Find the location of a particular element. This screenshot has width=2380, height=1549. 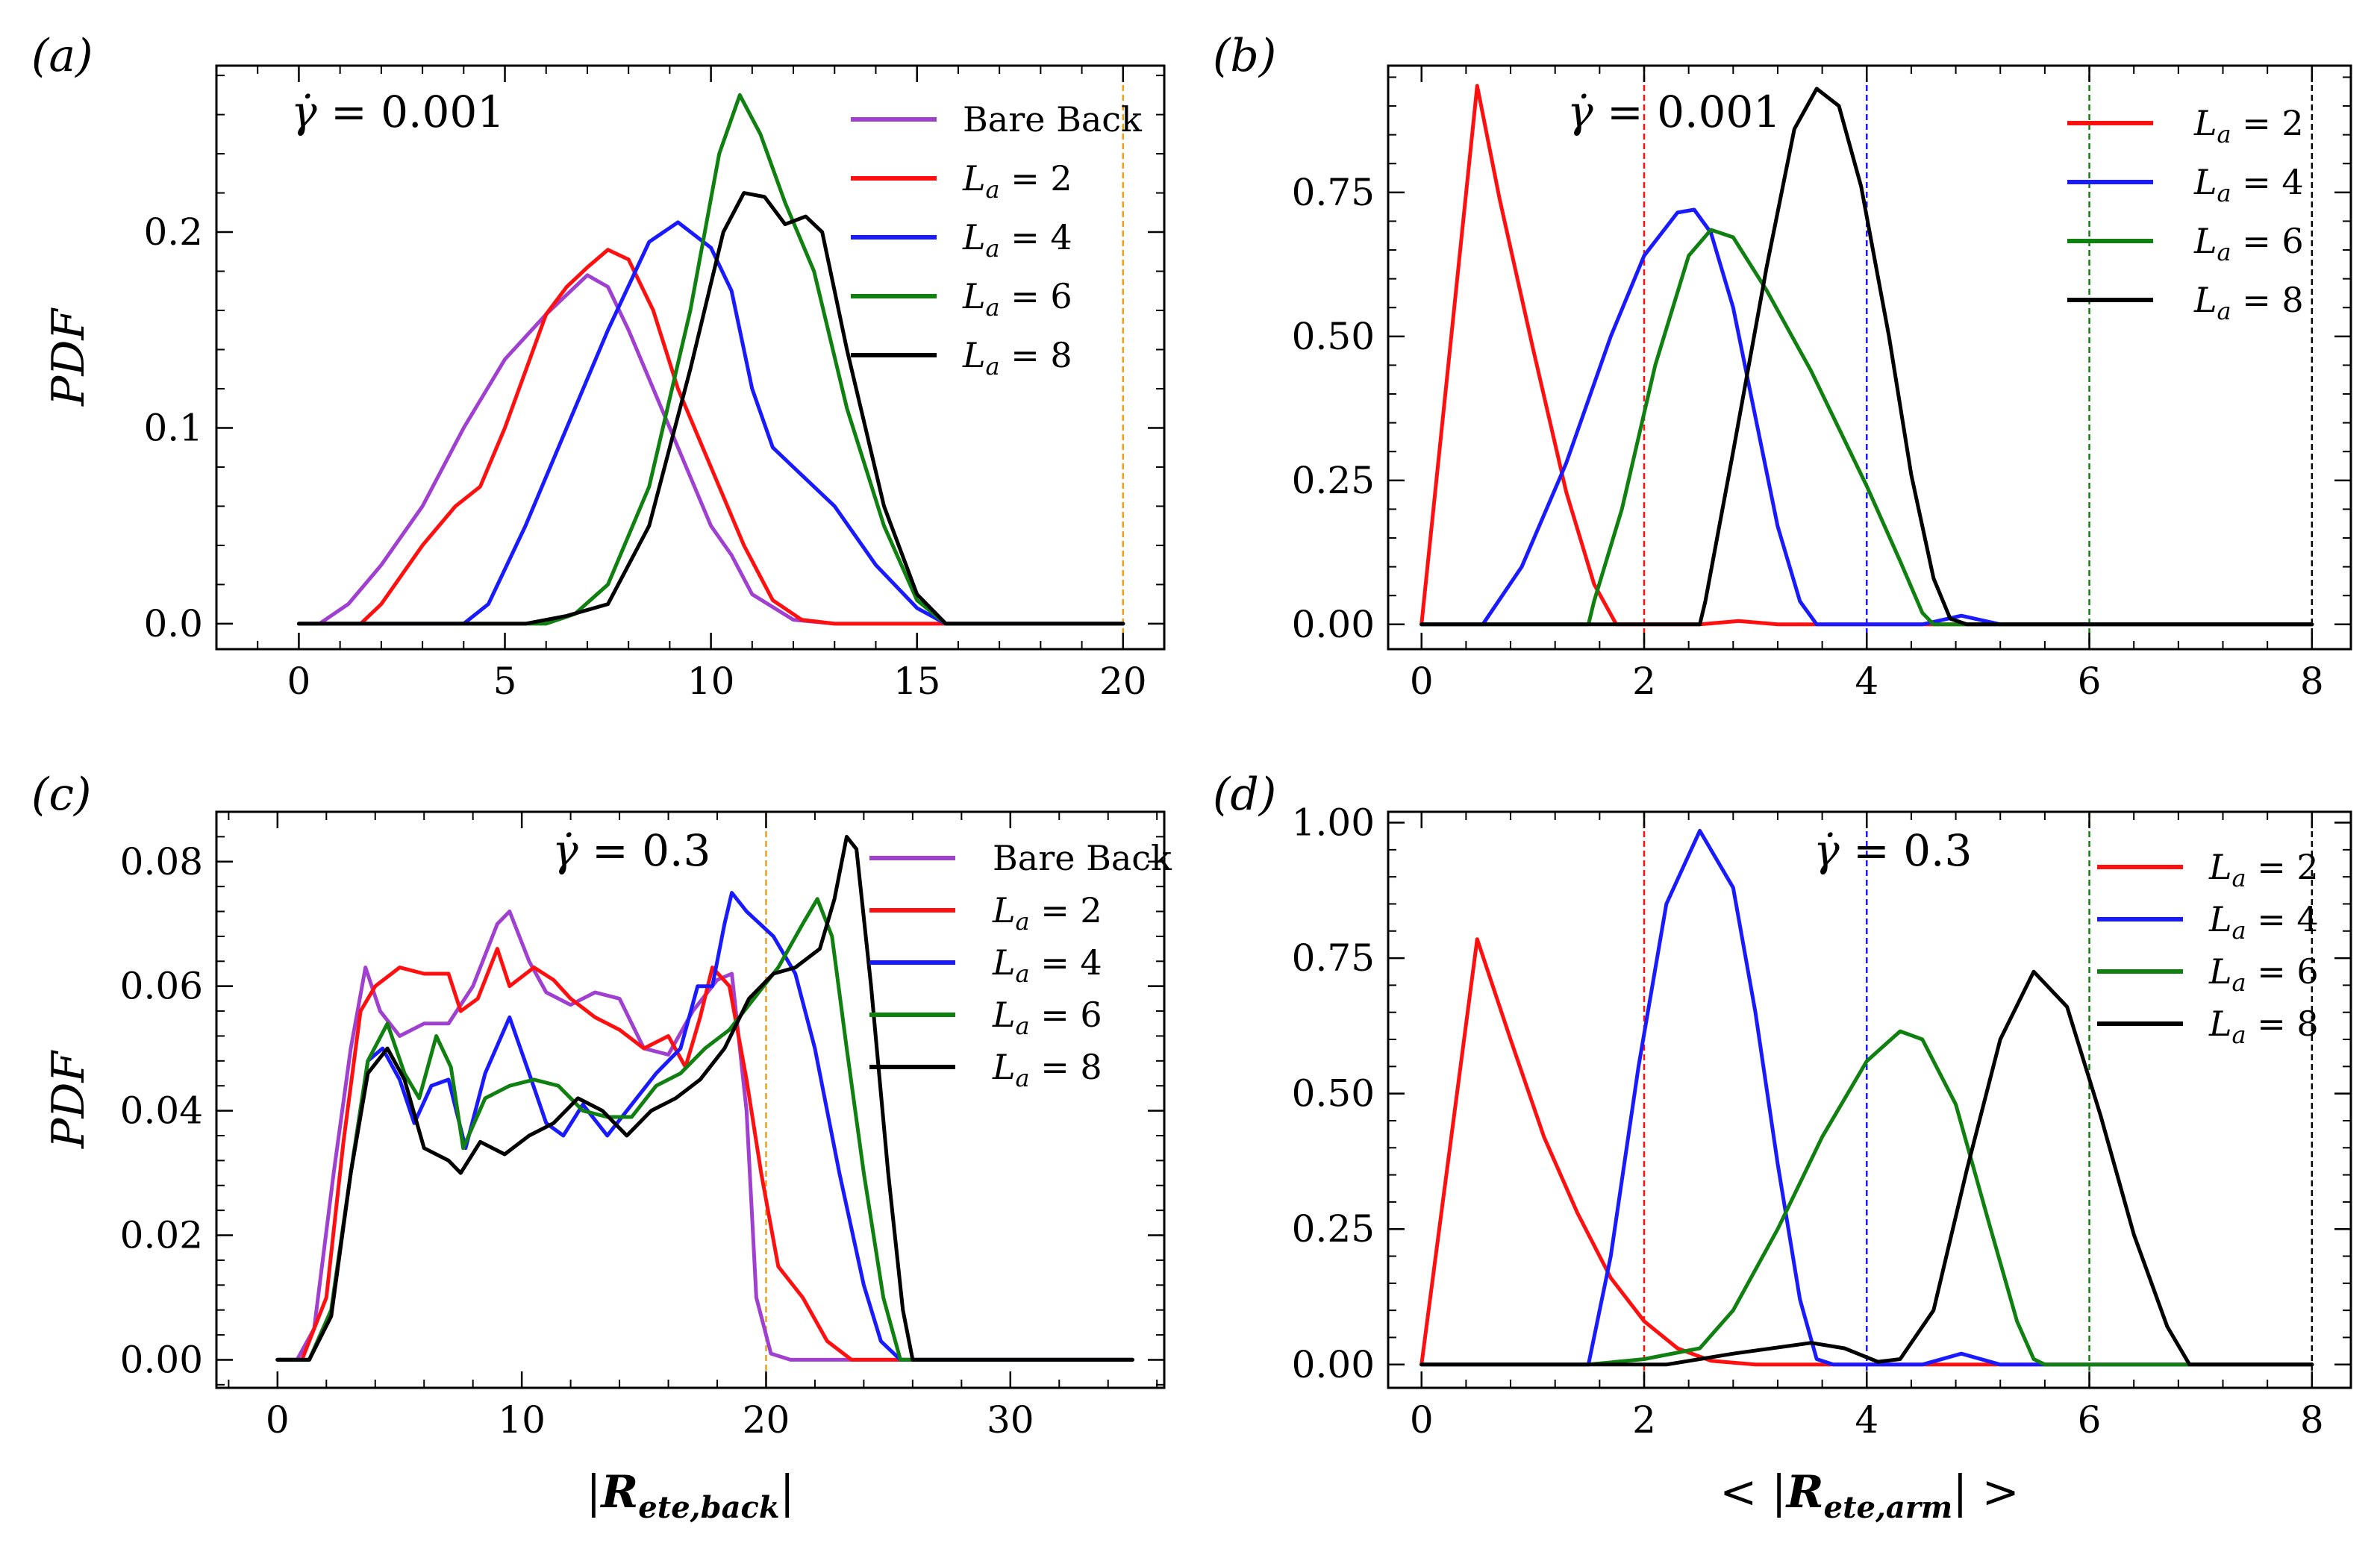

y-tick-label: 0.04 is located at coordinates (161, 1111).